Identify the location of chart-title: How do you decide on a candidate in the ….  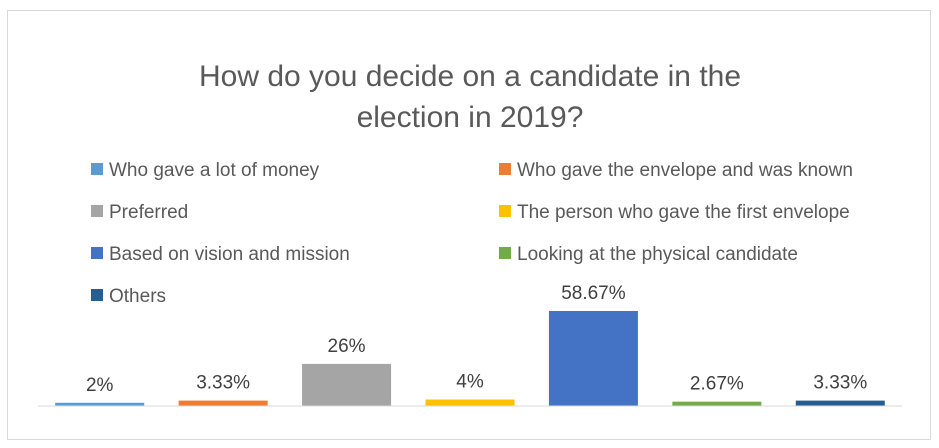
(470, 97).